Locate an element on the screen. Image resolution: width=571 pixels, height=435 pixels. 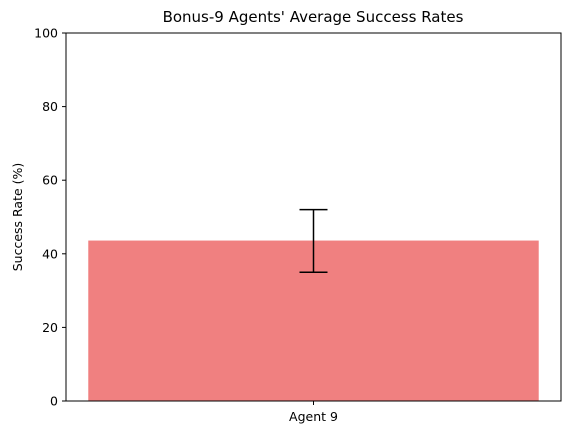
y-tick-label: 60 is located at coordinates (50, 180).